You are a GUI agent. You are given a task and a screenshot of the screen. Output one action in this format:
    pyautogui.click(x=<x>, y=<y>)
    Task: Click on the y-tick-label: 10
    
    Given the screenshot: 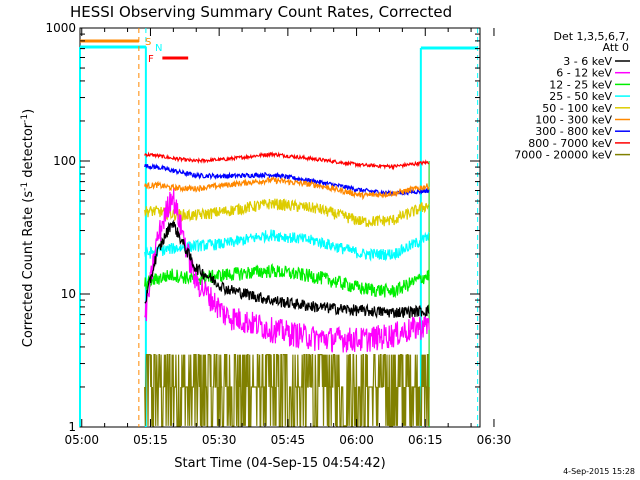 What is the action you would take?
    pyautogui.click(x=68, y=294)
    